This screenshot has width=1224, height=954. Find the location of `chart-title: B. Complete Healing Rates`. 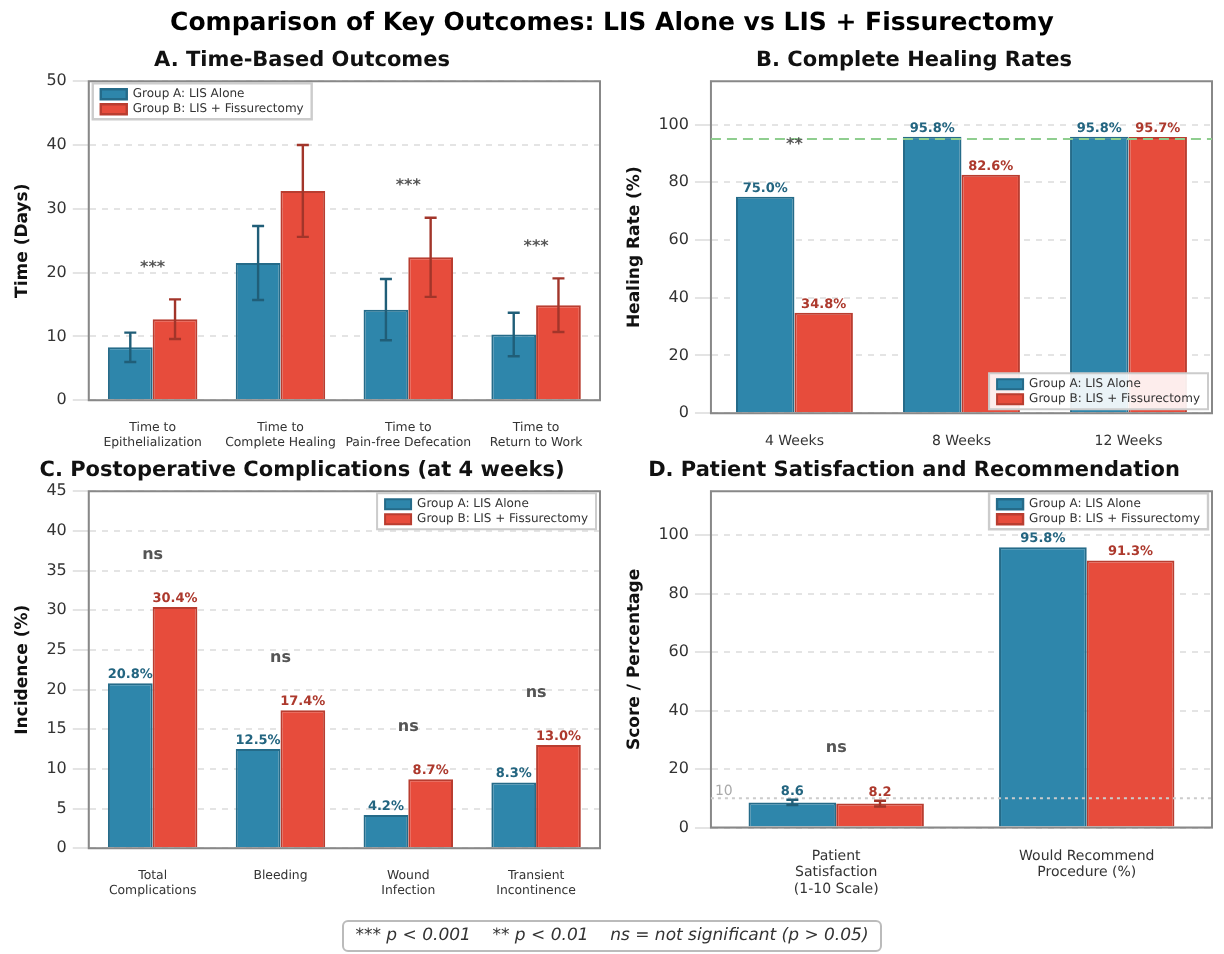

chart-title: B. Complete Healing Rates is located at coordinates (914, 60).